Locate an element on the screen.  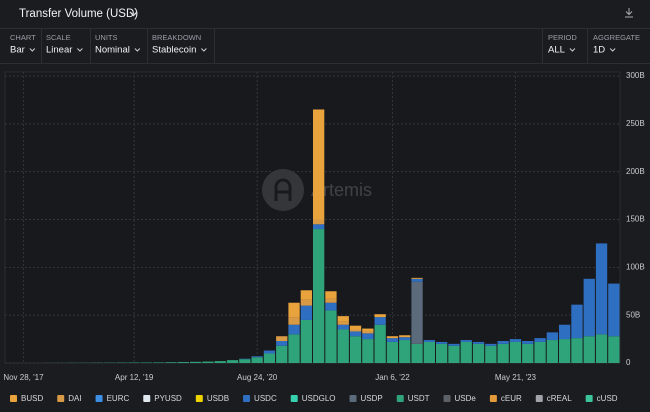
download-icon is located at coordinates (629, 13).